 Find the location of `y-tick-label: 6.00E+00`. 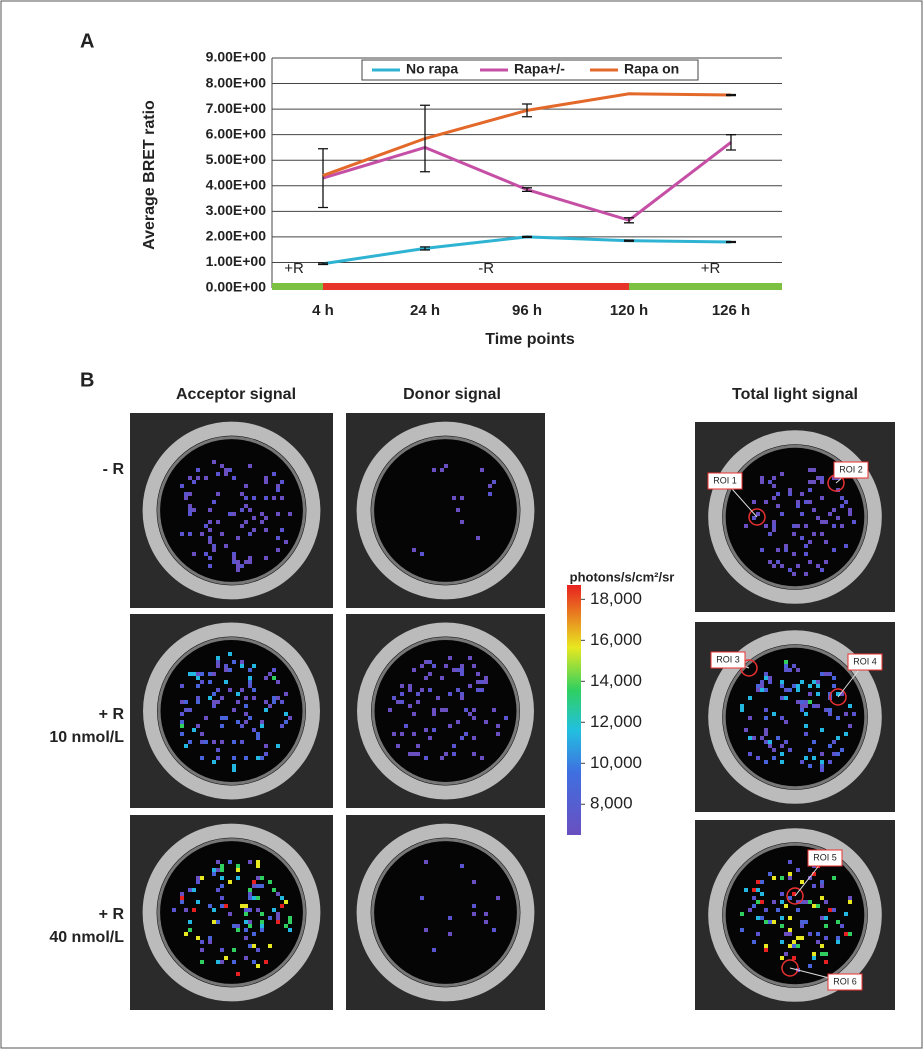

y-tick-label: 6.00E+00 is located at coordinates (236, 133).